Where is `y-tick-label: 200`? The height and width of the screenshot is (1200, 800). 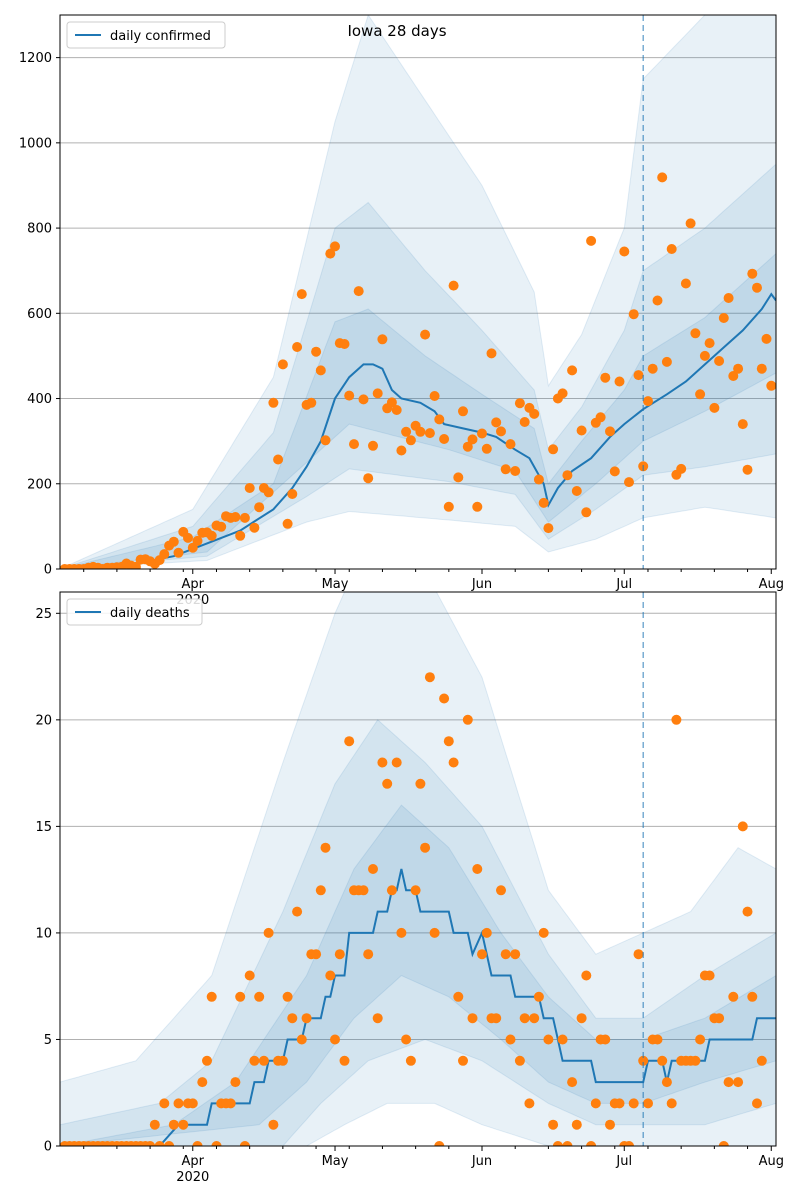 y-tick-label: 200 is located at coordinates (39, 484).